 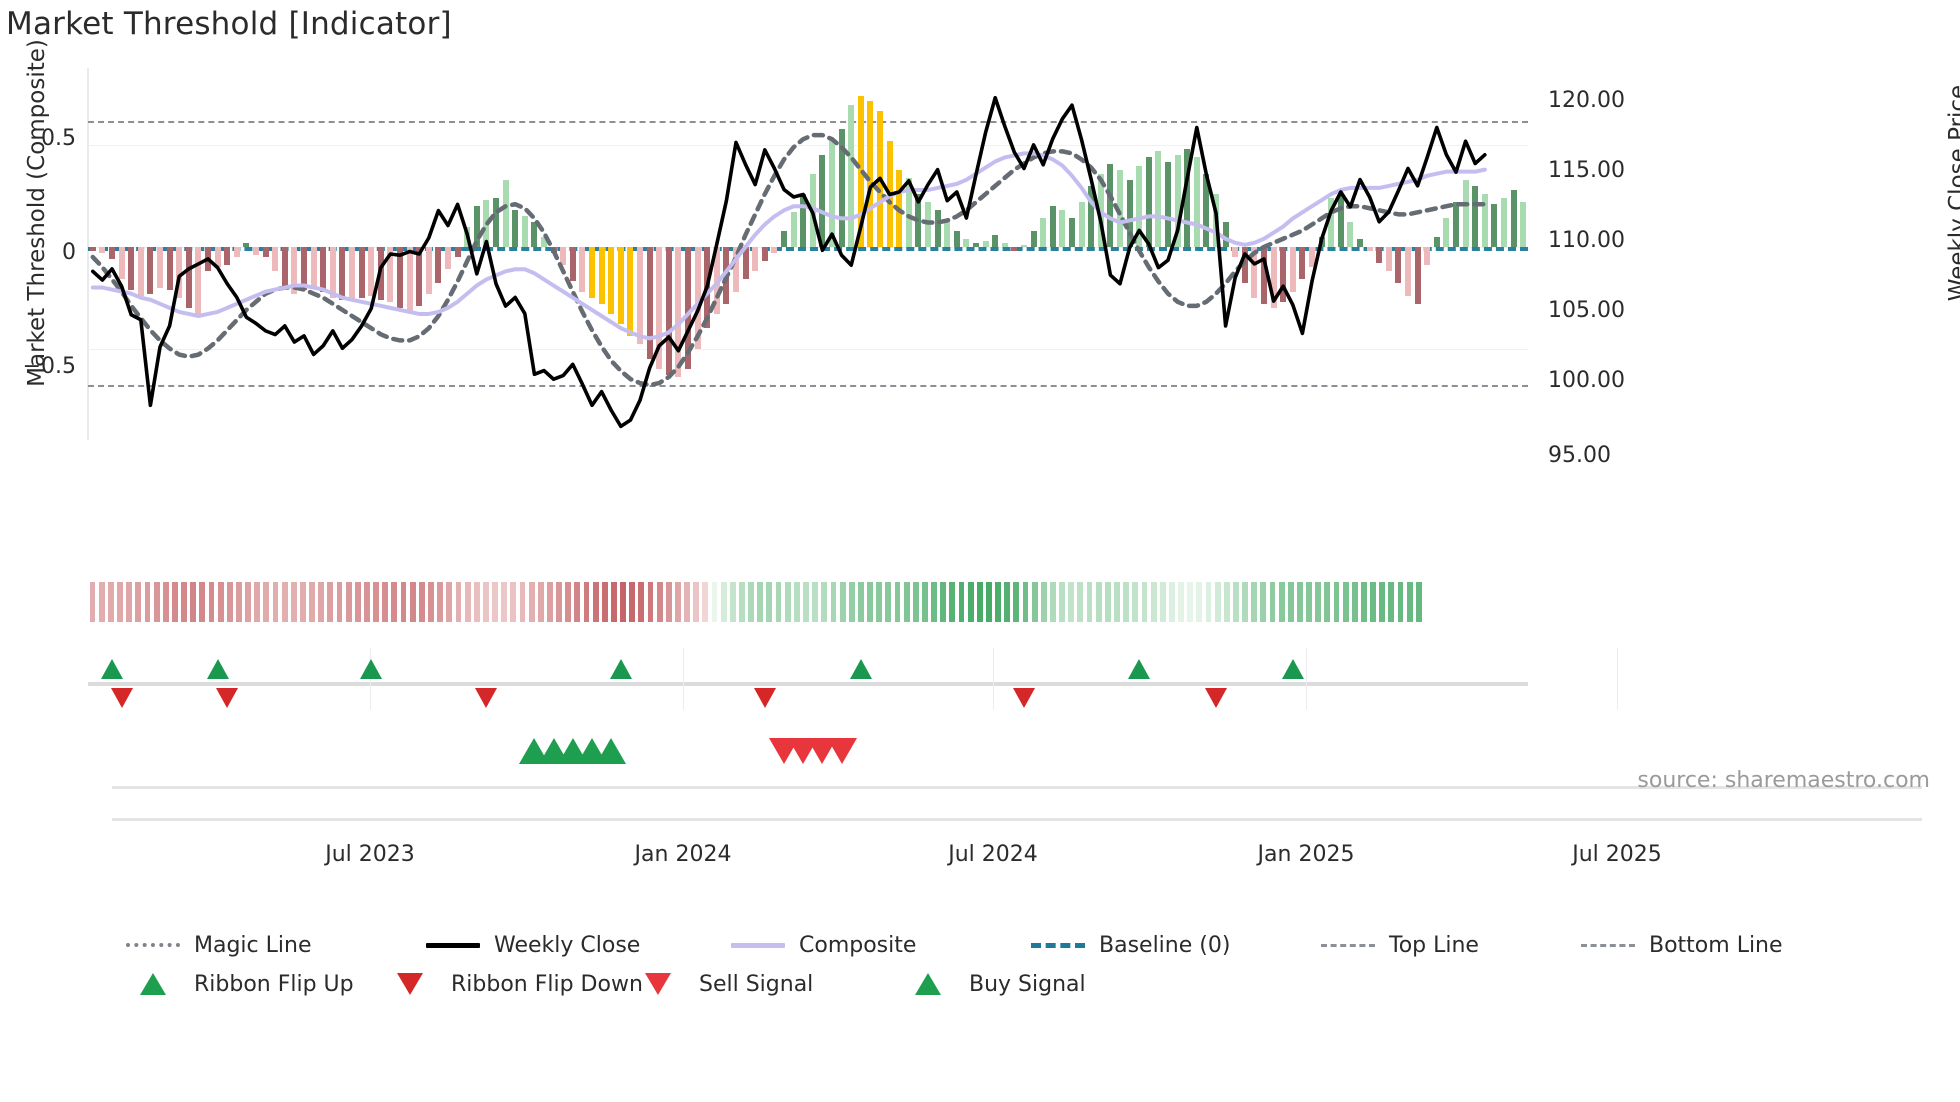 What do you see at coordinates (37, 213) in the screenshot?
I see `y-axis-left-label: Market Threshold (Composite)` at bounding box center [37, 213].